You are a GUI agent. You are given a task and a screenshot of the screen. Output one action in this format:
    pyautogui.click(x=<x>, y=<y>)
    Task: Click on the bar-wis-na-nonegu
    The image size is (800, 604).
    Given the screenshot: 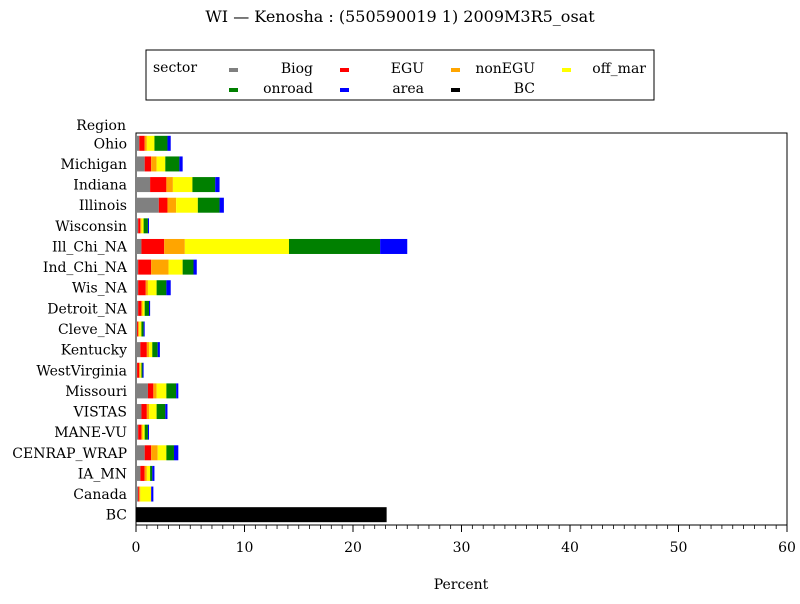 What is the action you would take?
    pyautogui.click(x=146, y=288)
    